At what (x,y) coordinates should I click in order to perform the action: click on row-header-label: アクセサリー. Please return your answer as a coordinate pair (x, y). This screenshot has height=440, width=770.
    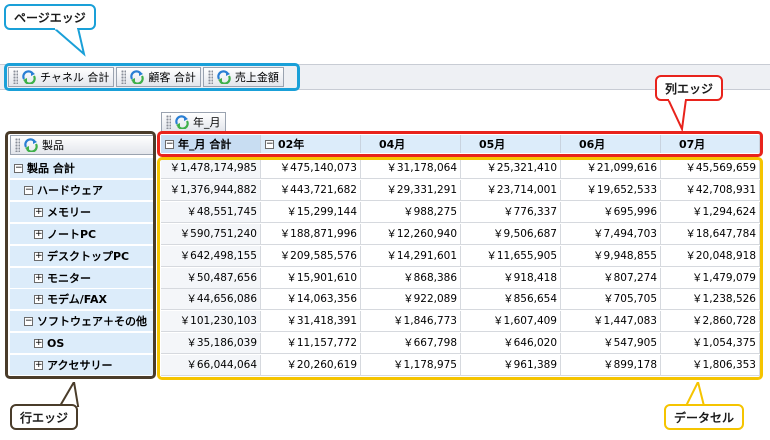
    Looking at the image, I should click on (80, 365).